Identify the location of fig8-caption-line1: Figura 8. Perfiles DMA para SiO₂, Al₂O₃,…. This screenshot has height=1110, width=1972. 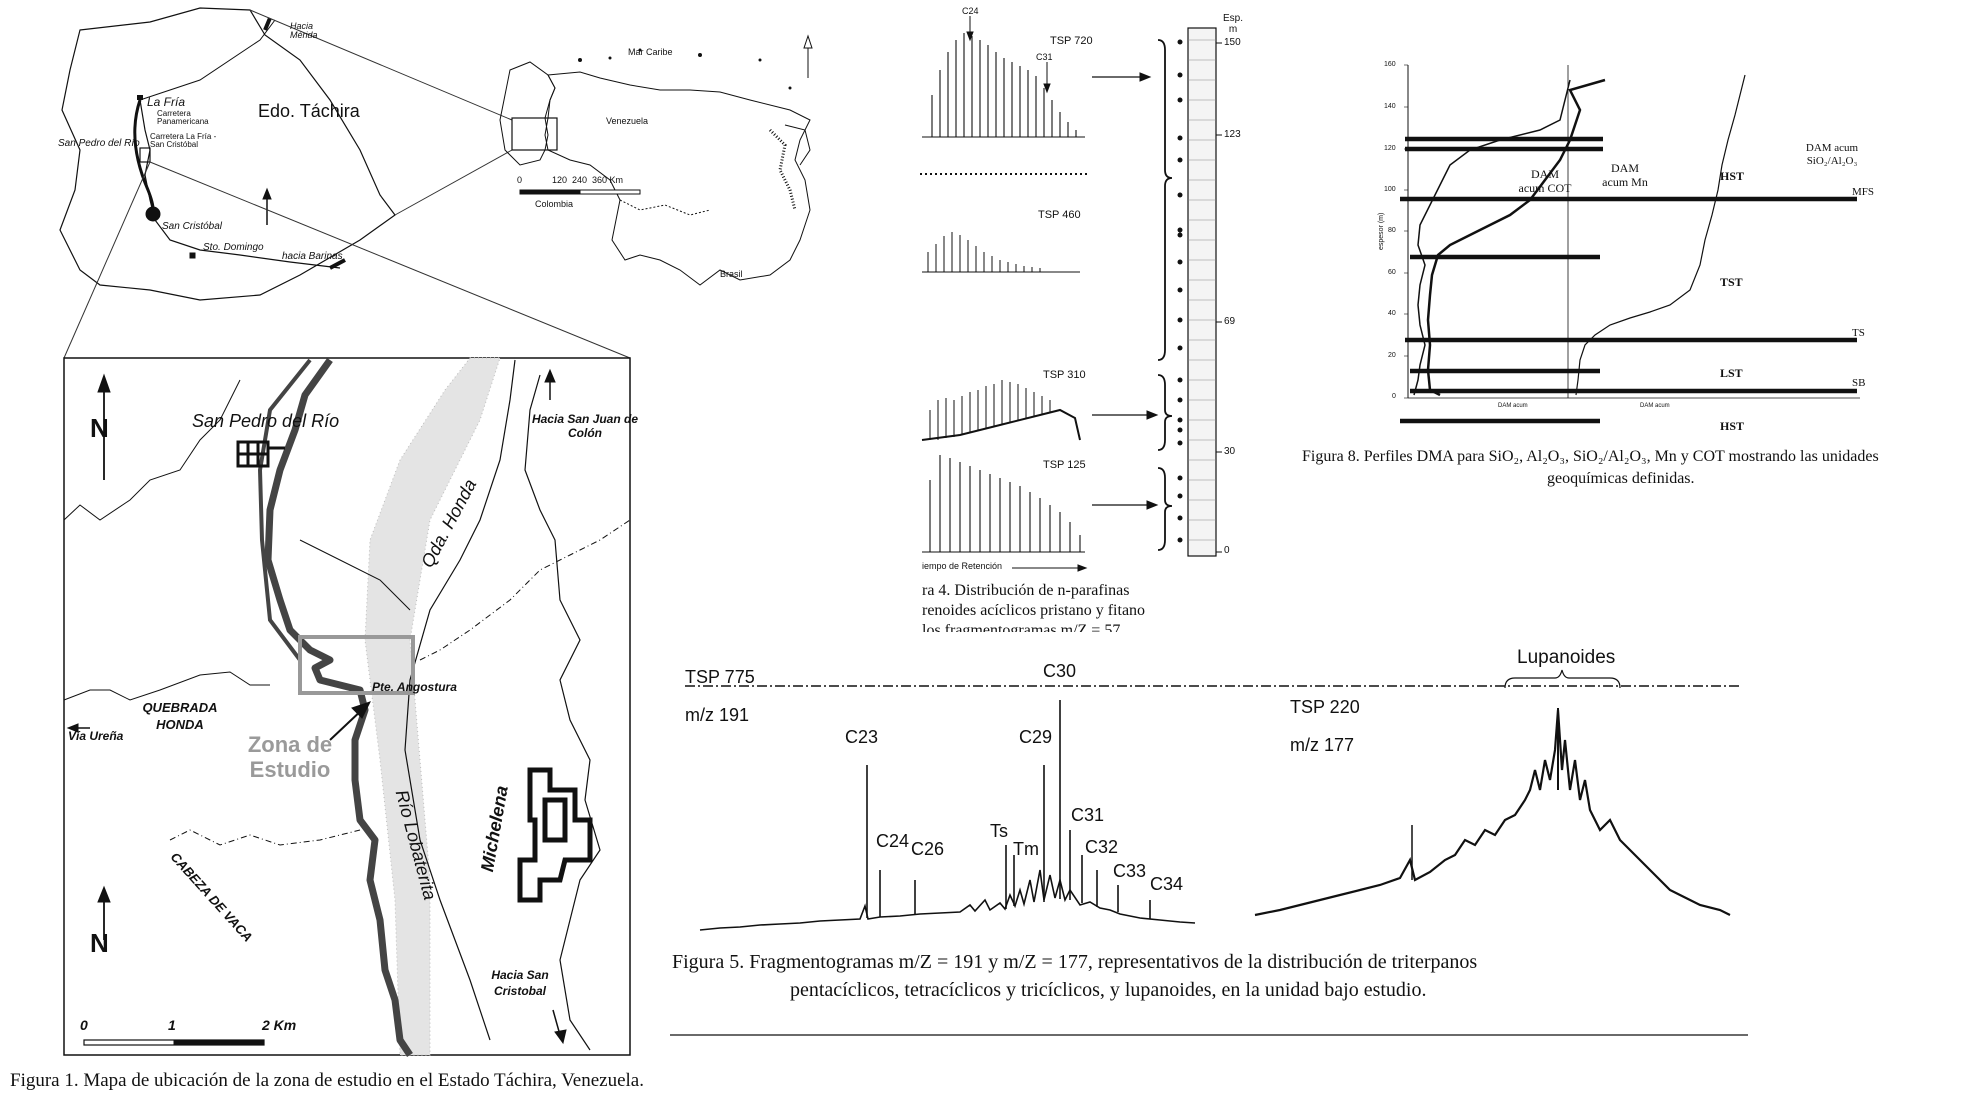
(1590, 456).